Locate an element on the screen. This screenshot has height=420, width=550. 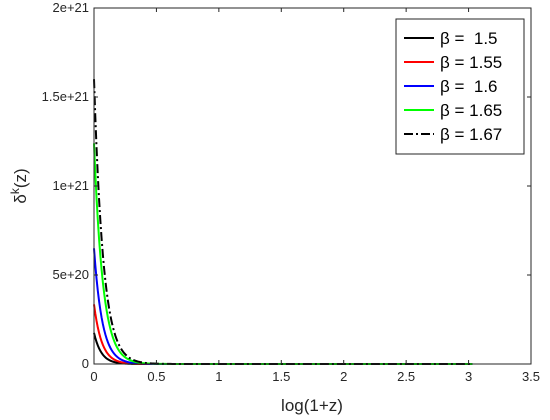
x-axis-label: log(1+z) is located at coordinates (312, 405).